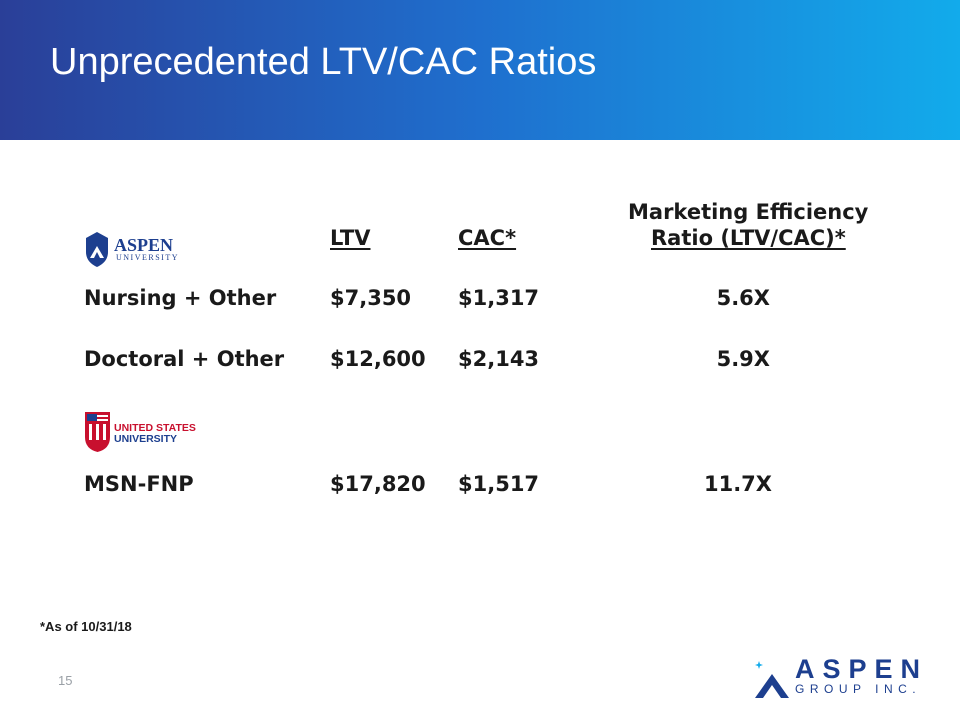 The width and height of the screenshot is (960, 720). Describe the element at coordinates (139, 484) in the screenshot. I see `row-3-program: MSN-FNP` at that location.